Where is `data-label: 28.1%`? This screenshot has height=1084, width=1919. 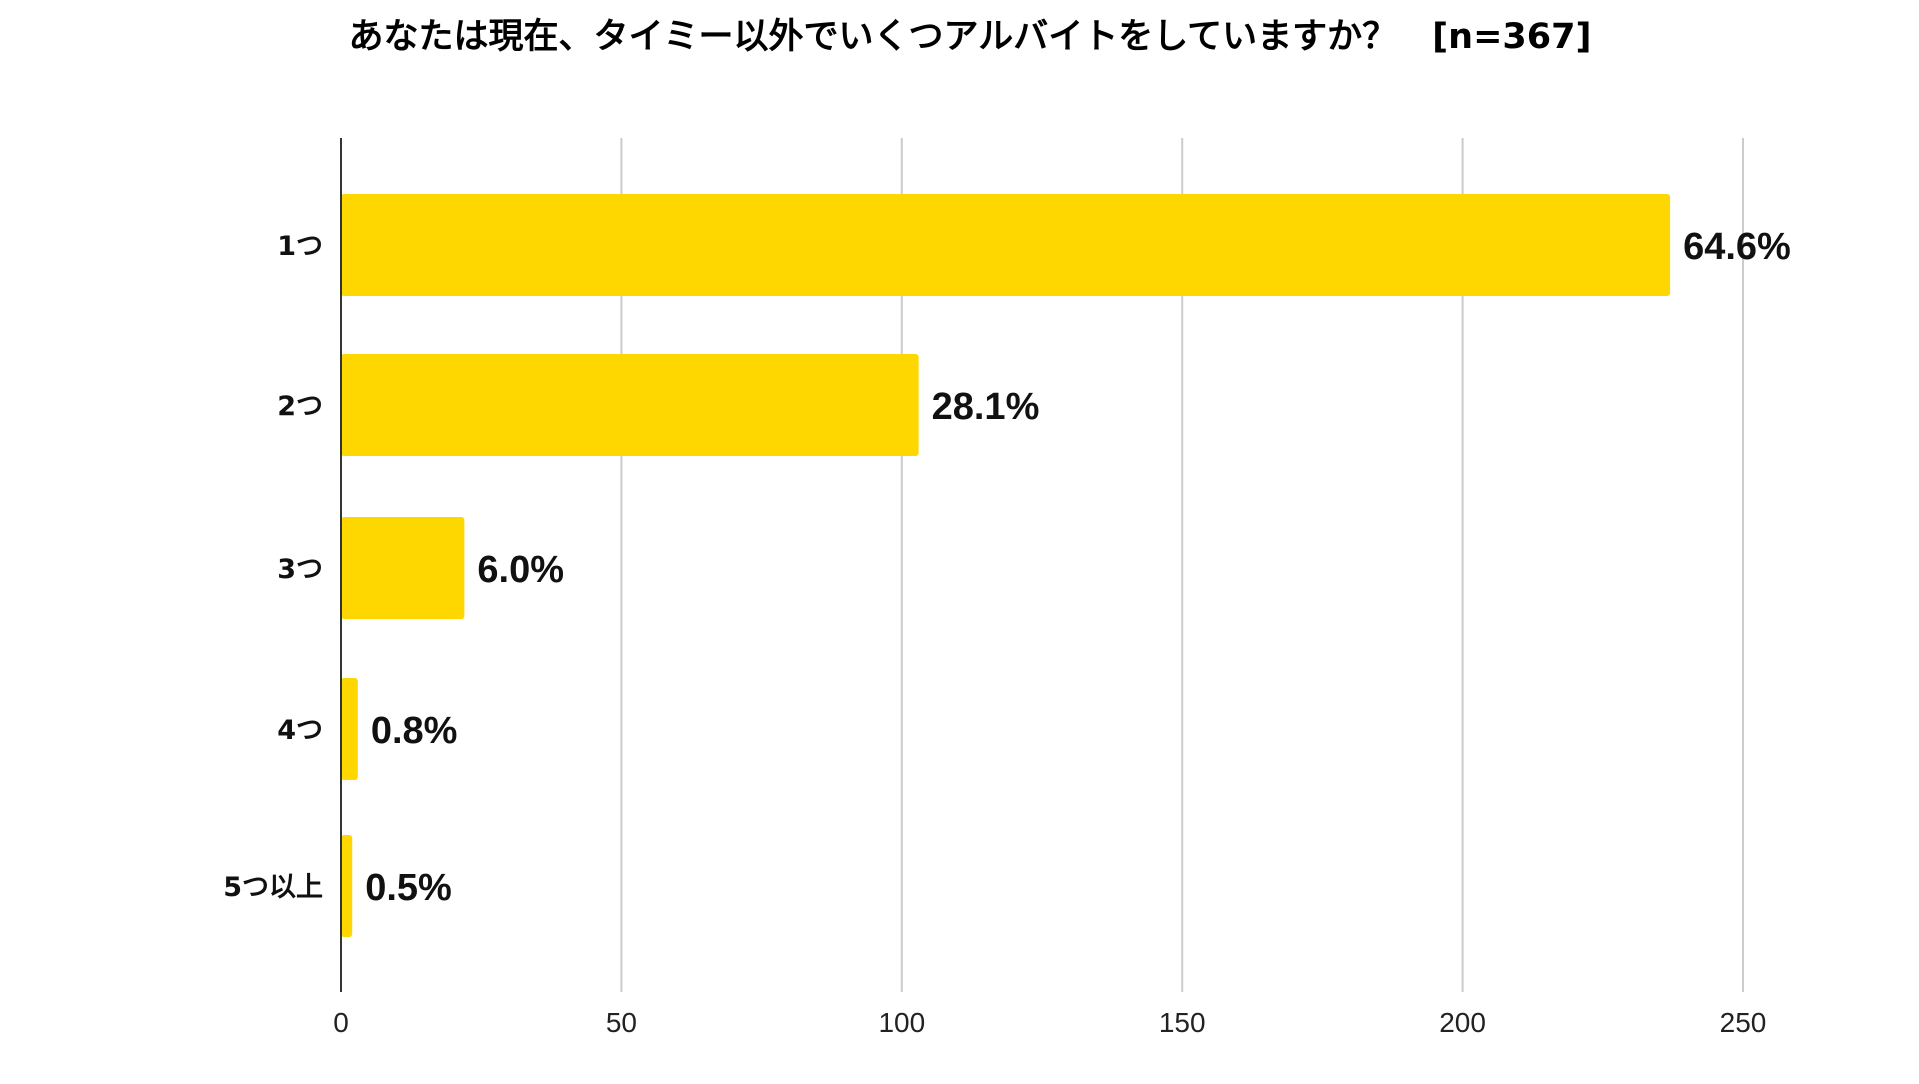 data-label: 28.1% is located at coordinates (986, 407).